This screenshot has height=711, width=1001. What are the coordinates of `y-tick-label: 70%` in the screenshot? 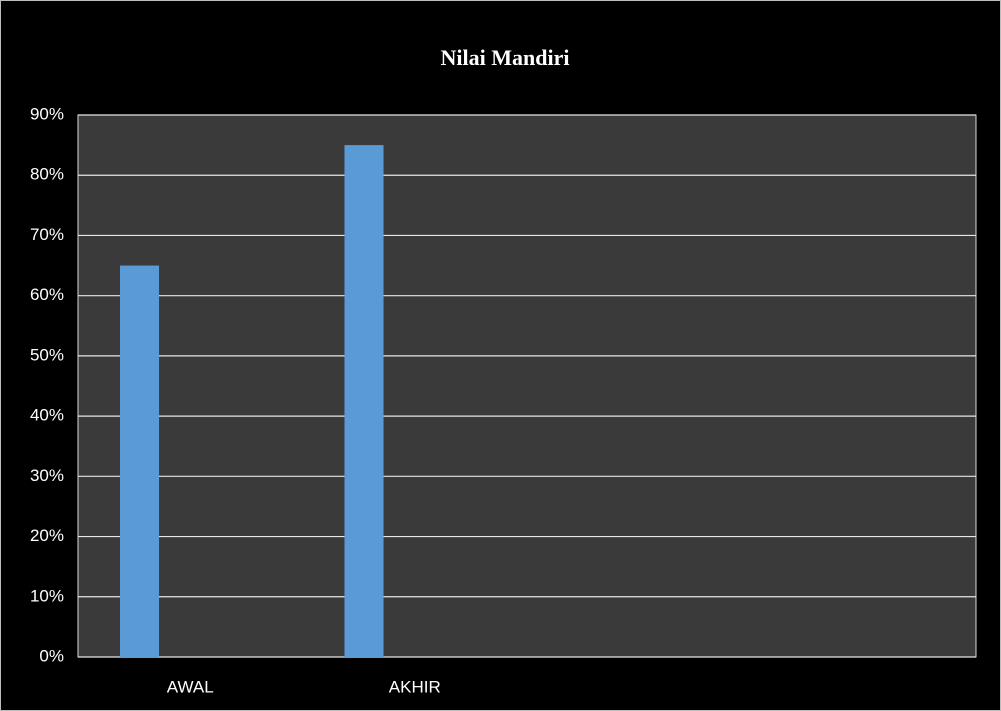 It's located at (47, 234).